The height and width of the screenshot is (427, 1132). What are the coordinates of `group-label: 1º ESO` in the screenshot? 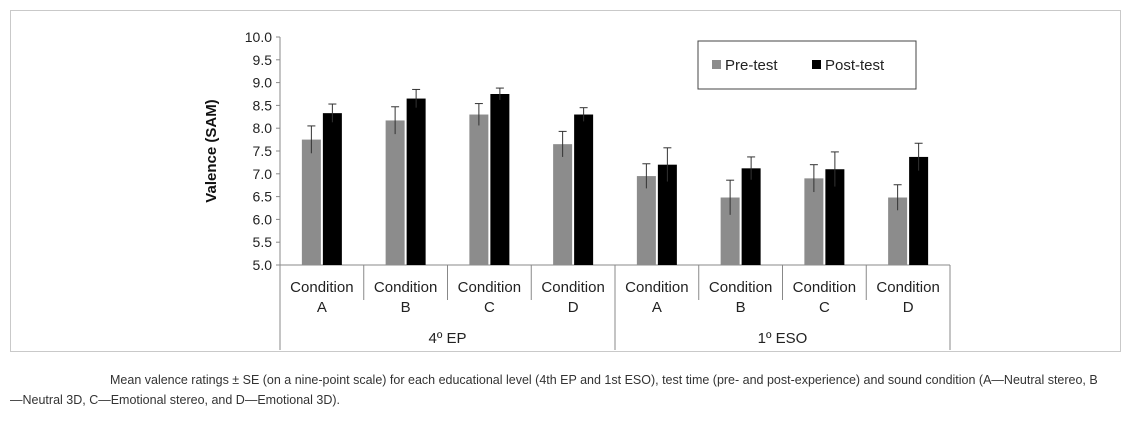 It's located at (783, 338).